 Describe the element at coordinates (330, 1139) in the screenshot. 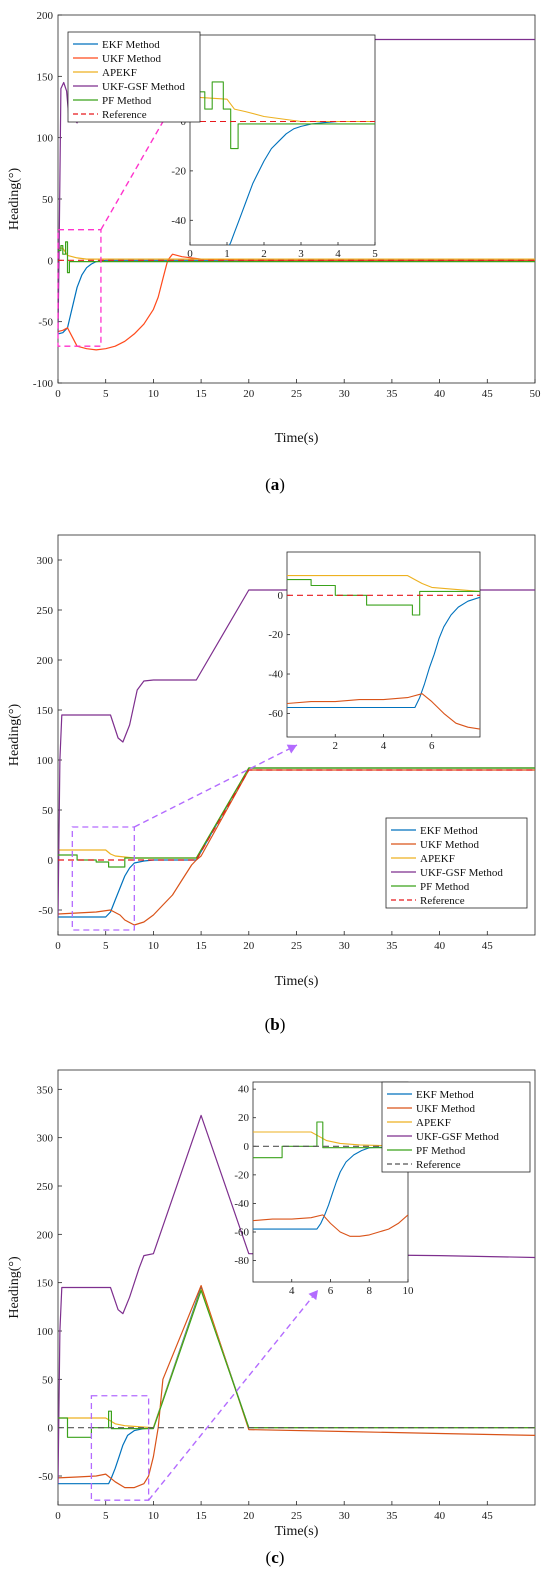

I see `inset-series-apekf` at that location.